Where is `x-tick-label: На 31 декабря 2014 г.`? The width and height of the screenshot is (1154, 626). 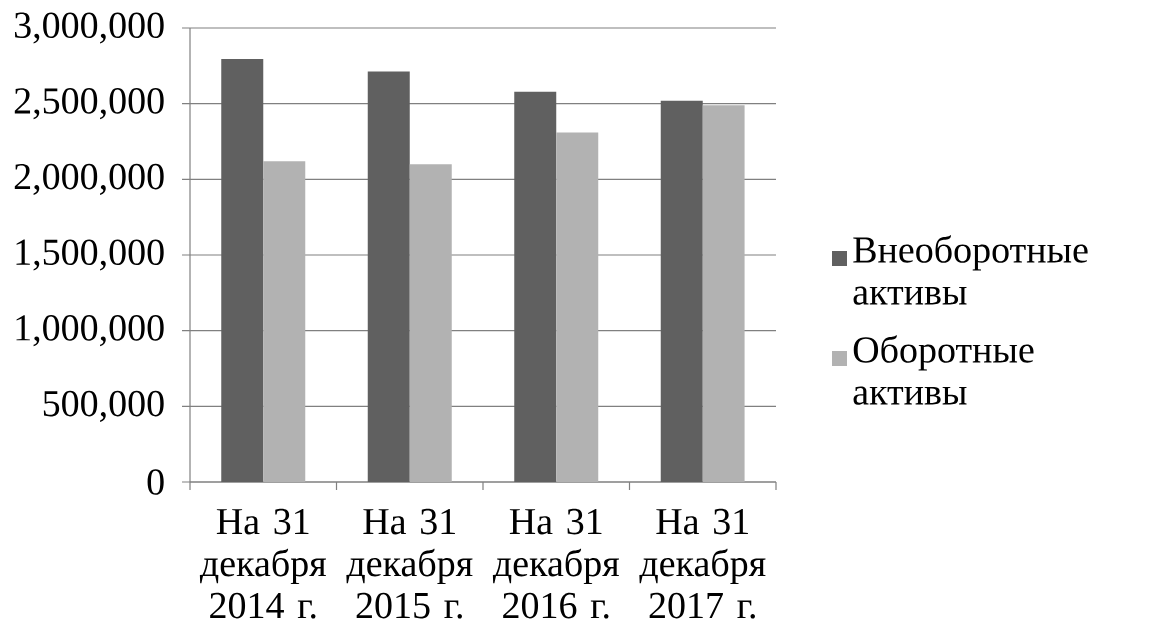
x-tick-label: На 31 декабря 2014 г. is located at coordinates (262, 563).